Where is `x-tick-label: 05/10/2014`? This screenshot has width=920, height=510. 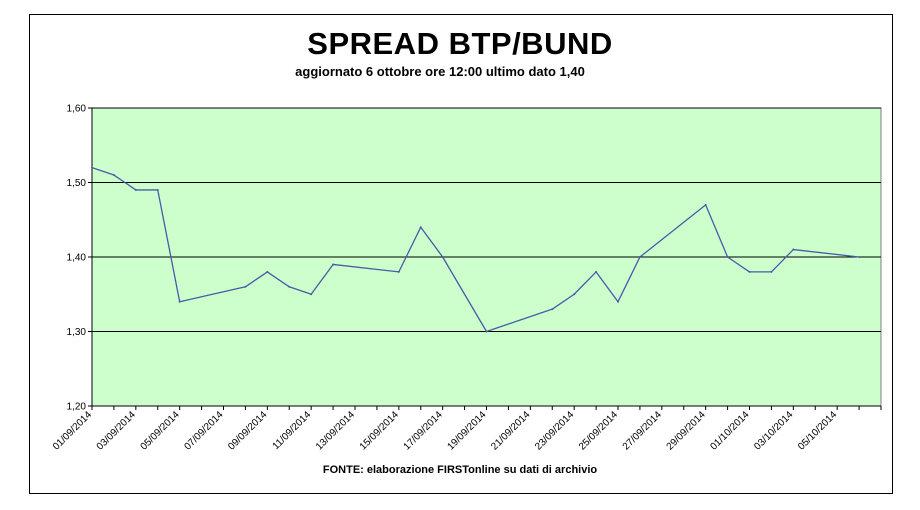 x-tick-label: 05/10/2014 is located at coordinates (817, 430).